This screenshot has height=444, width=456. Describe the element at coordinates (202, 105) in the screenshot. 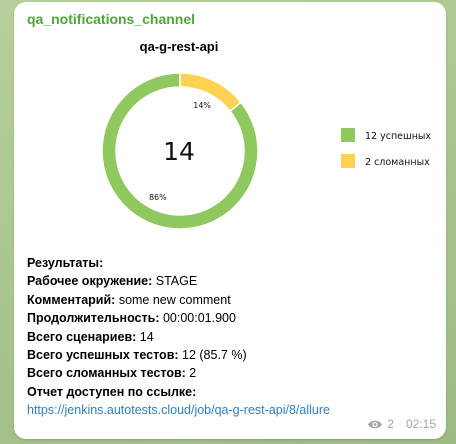

I see `slice-percent-label-2: 14%` at that location.